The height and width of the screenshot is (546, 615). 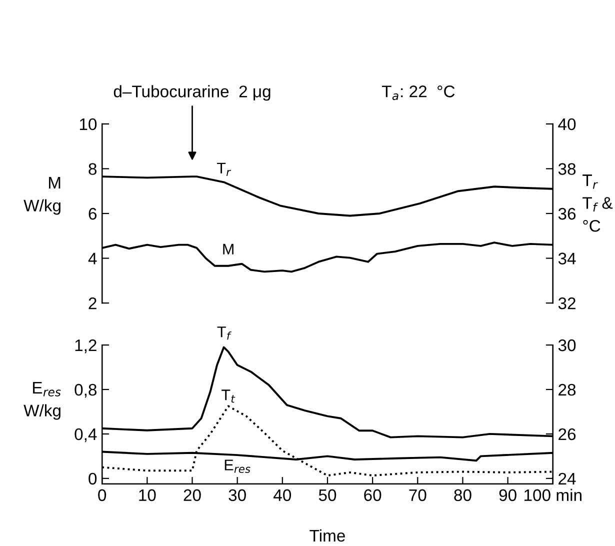 I want to click on y2-tick-label: 32, so click(x=567, y=303).